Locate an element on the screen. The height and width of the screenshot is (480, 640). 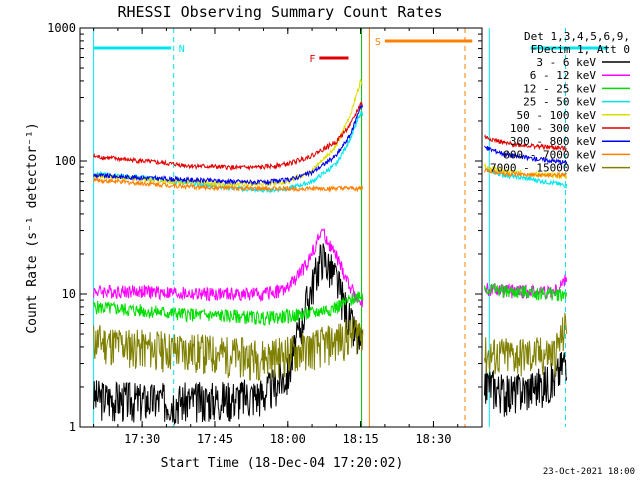
x-axis-label: Start Time (18-Dec-04 17:20:02) is located at coordinates (282, 463).